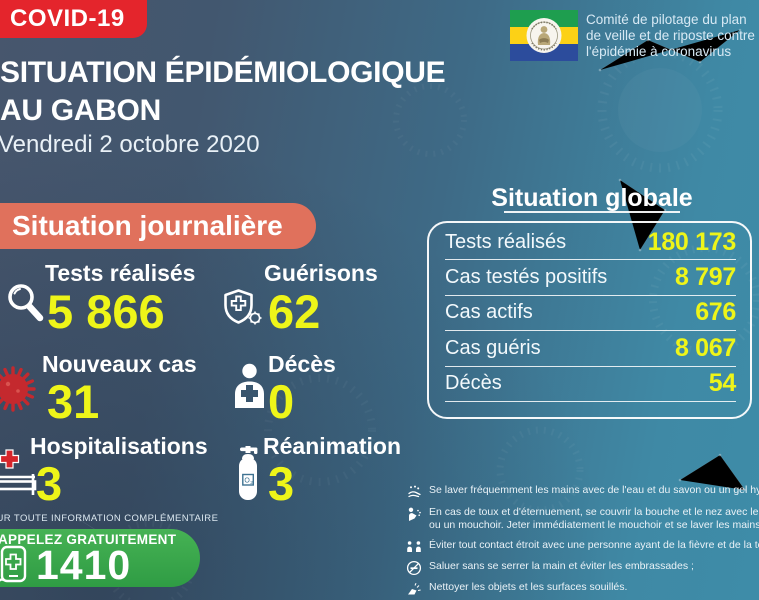 Image resolution: width=759 pixels, height=600 pixels. What do you see at coordinates (294, 311) in the screenshot?
I see `stat-value-guerisons: 62` at bounding box center [294, 311].